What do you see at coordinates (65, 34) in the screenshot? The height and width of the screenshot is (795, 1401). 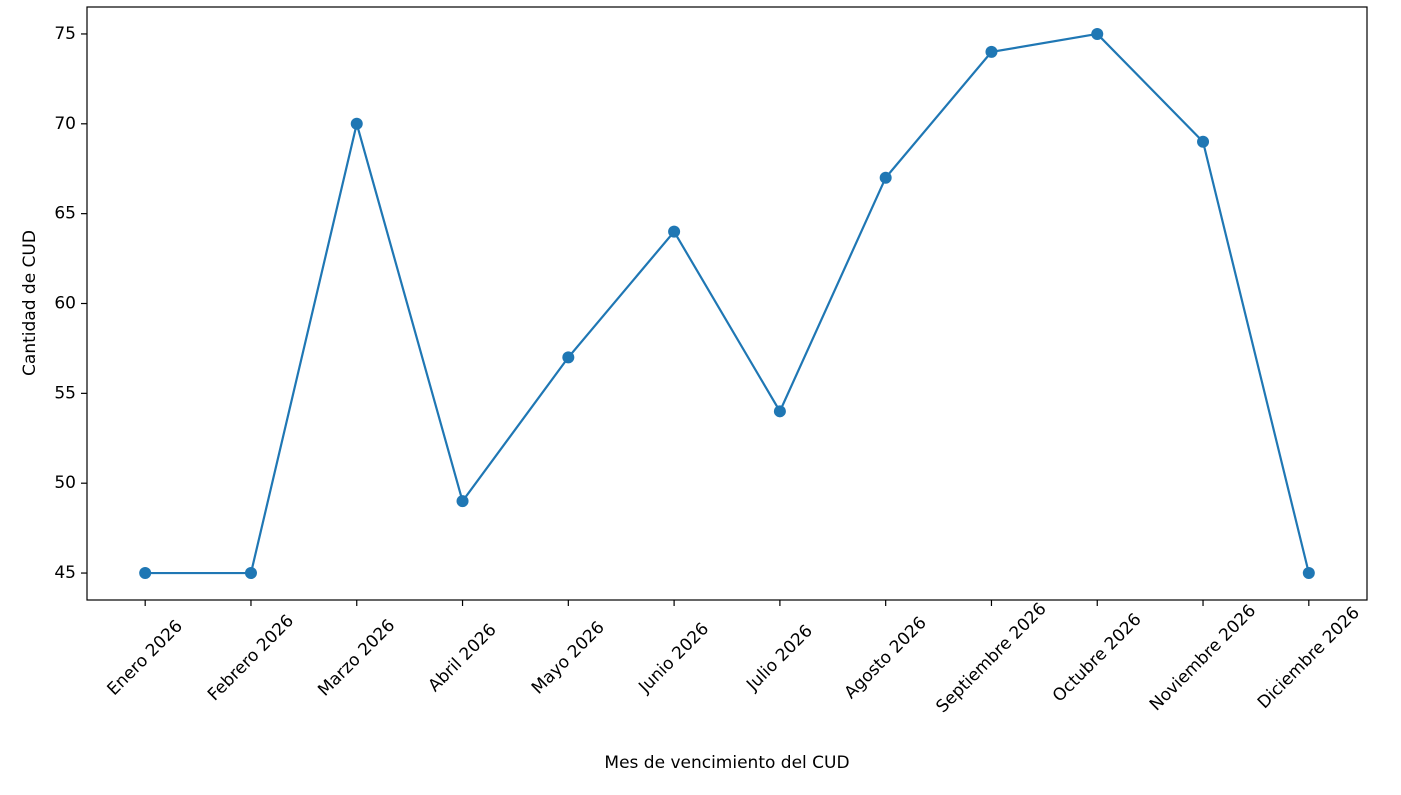 I see `y-tick-label: 75` at bounding box center [65, 34].